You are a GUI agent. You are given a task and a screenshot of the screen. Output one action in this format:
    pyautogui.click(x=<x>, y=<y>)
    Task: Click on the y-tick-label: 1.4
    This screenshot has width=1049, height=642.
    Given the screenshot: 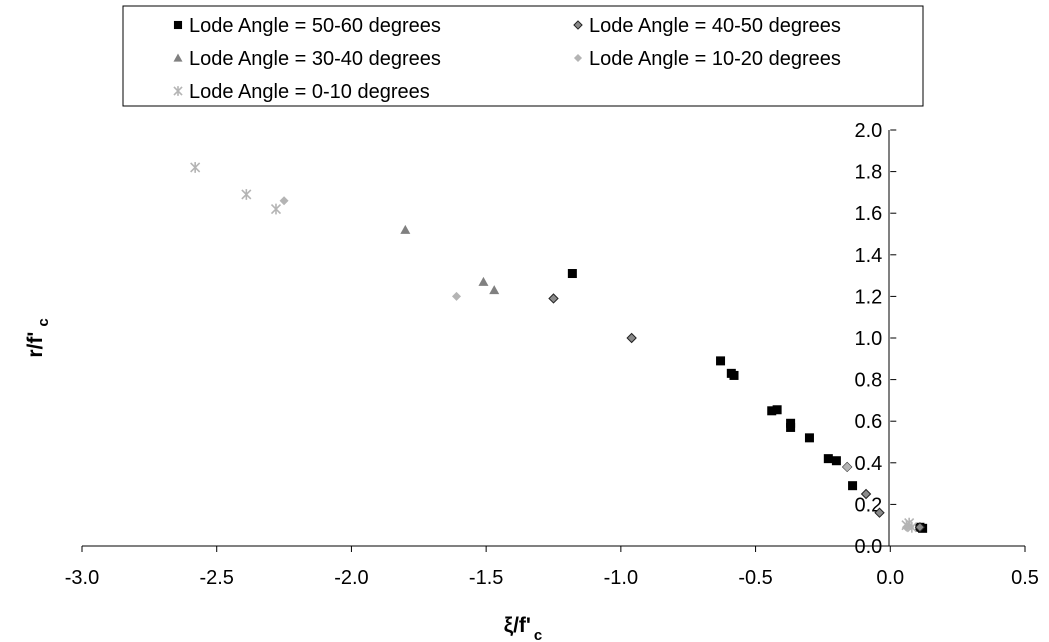 What is the action you would take?
    pyautogui.click(x=868, y=256)
    